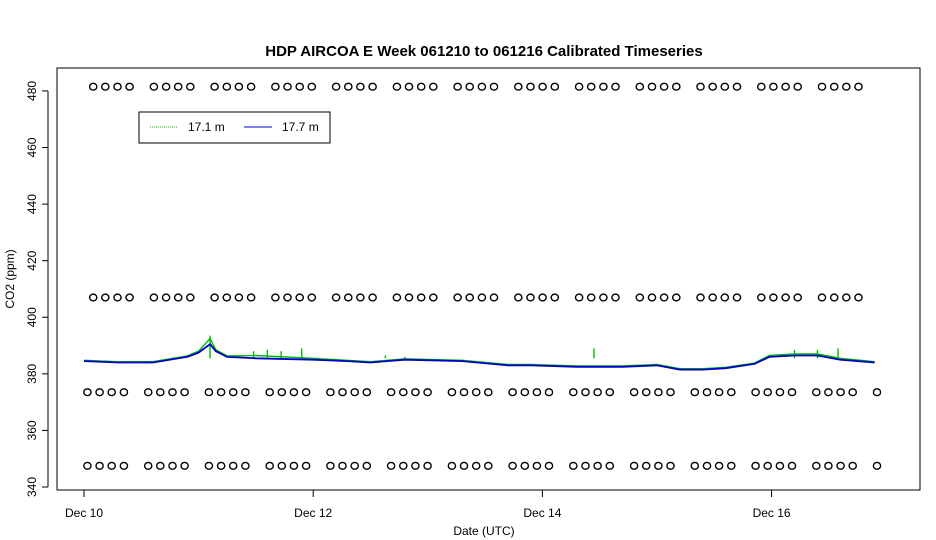 This screenshot has width=936, height=540. Describe the element at coordinates (313, 513) in the screenshot. I see `x-tick-label: Dec 12` at that location.